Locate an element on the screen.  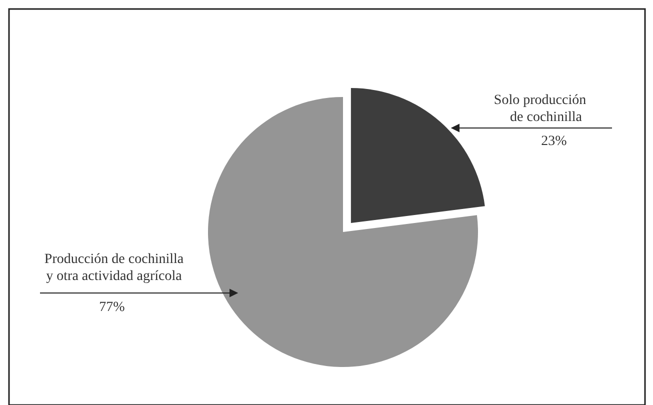
data-label: 77% is located at coordinates (112, 307).